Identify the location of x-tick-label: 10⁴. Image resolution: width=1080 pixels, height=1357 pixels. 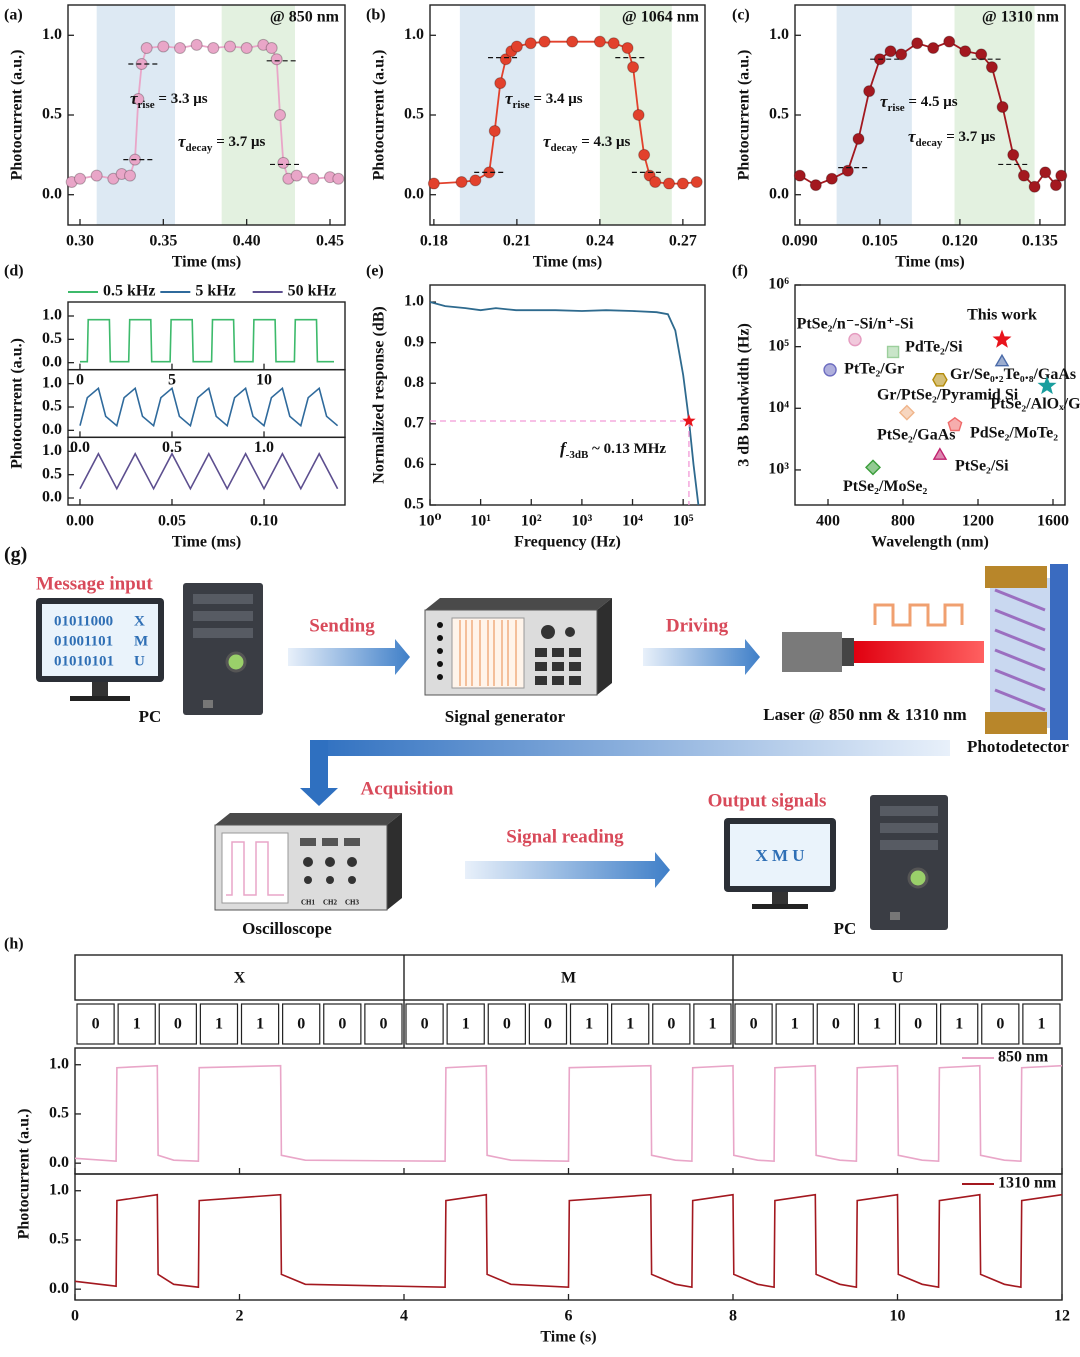
(632, 521).